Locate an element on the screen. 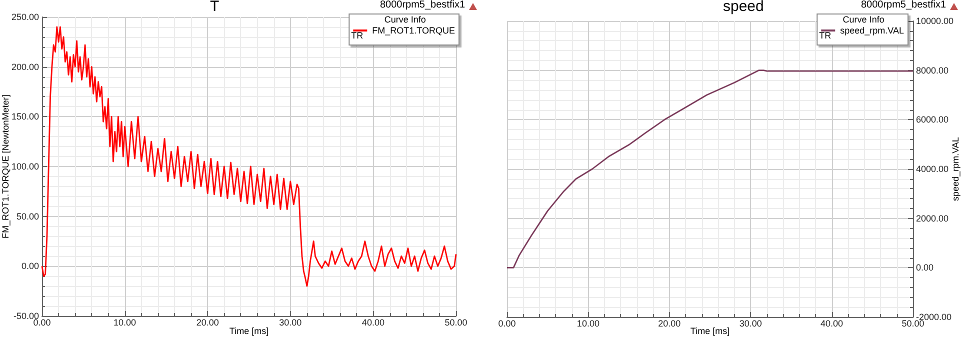  chart-title: T is located at coordinates (215, 7).